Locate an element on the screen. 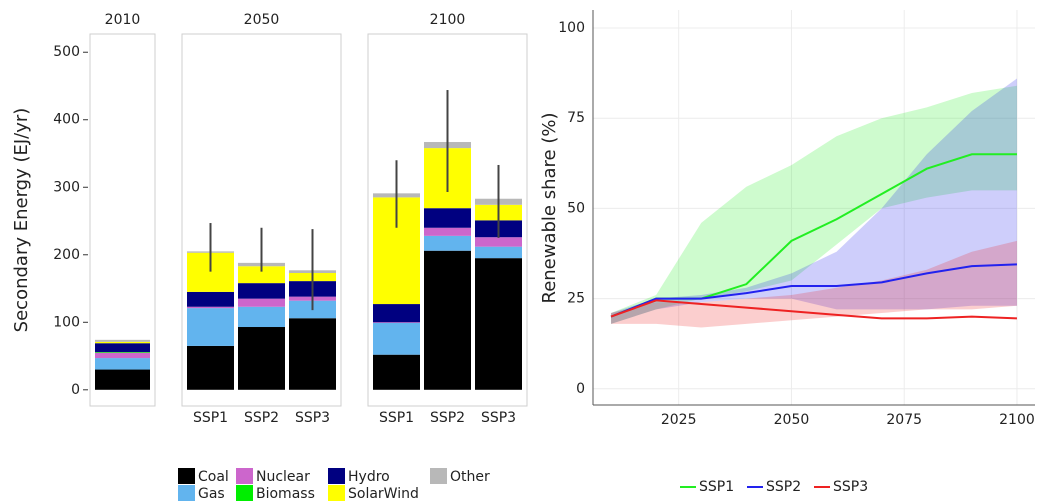 Image resolution: width=1039 pixels, height=501 pixels. legend-label: Nuclear is located at coordinates (283, 477).